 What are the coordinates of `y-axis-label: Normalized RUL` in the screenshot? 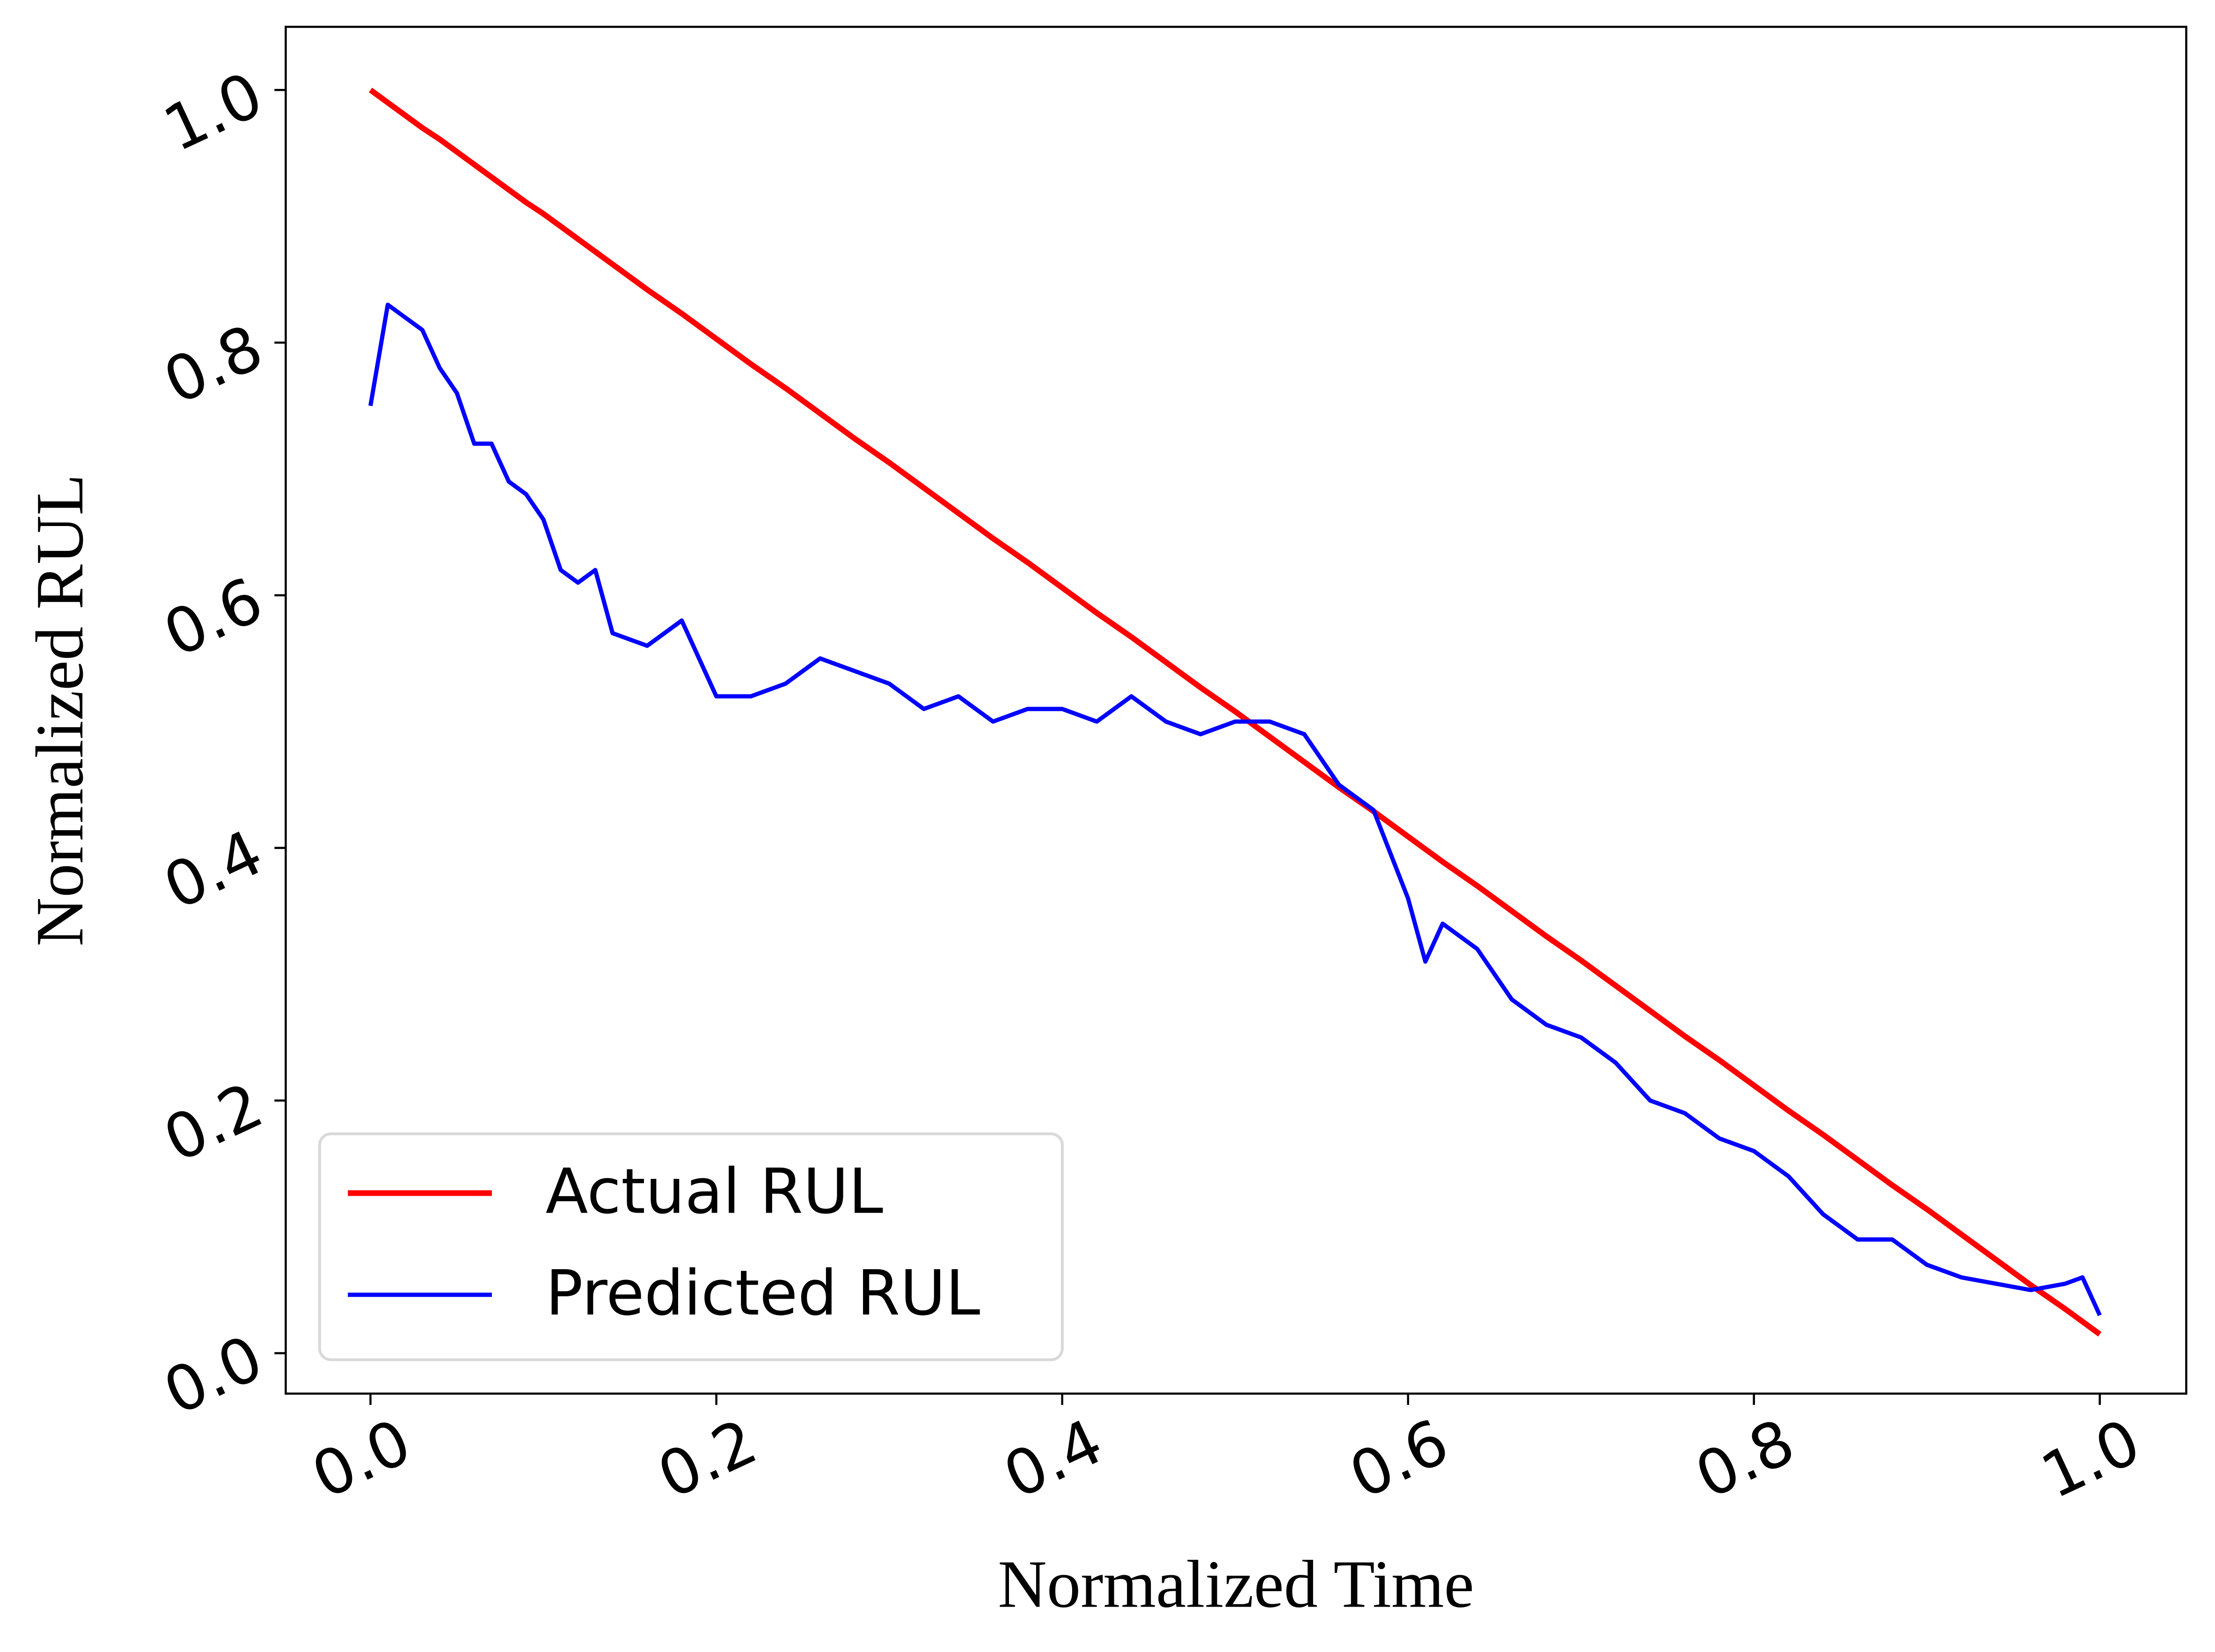 It's located at (59, 710).